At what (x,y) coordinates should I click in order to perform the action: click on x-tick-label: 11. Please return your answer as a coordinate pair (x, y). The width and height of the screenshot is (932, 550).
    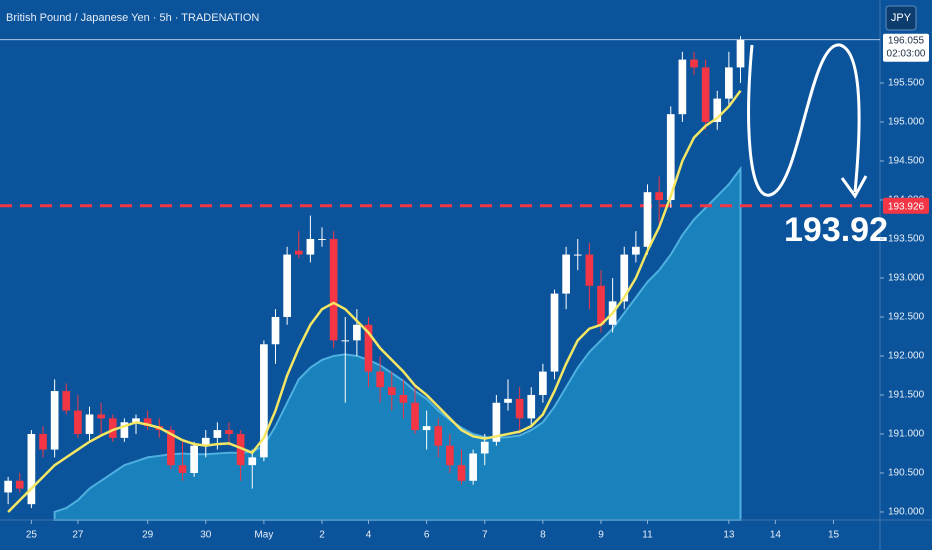
    Looking at the image, I should click on (647, 535).